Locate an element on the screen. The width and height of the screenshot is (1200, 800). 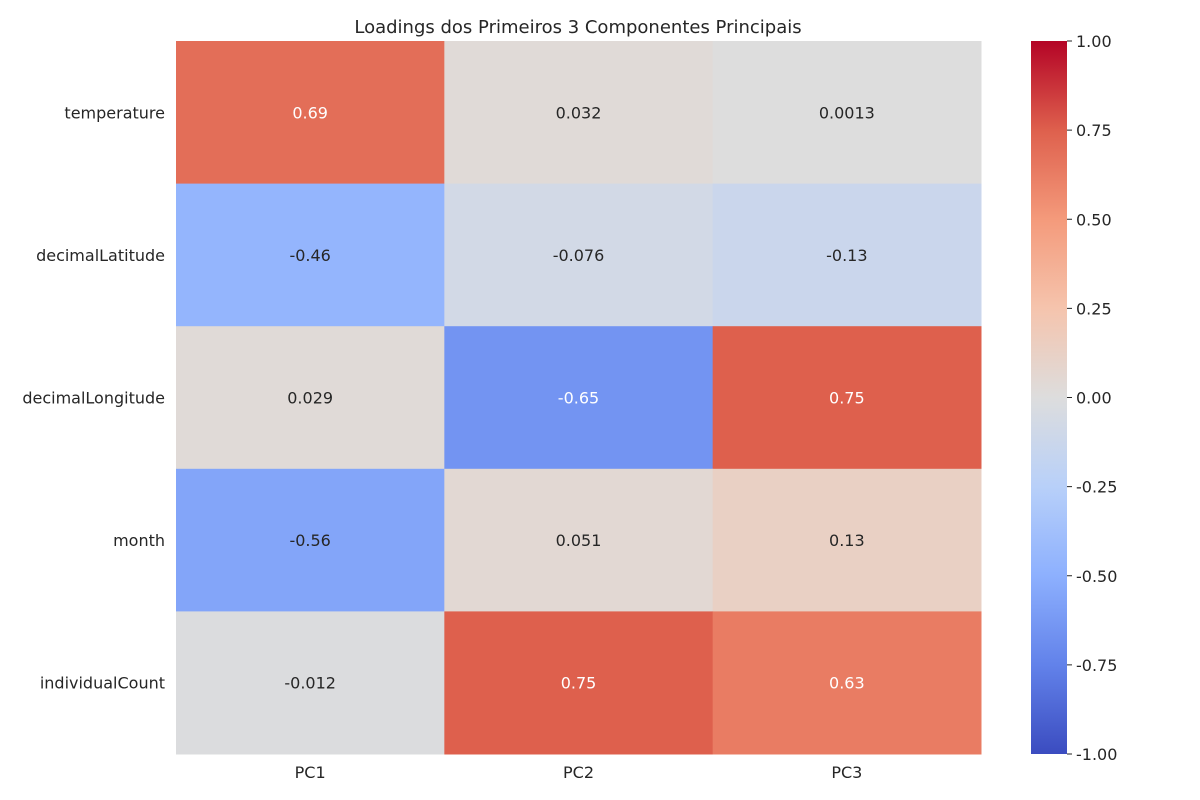
colorbar-tick-label: 0.00 is located at coordinates (1094, 398).